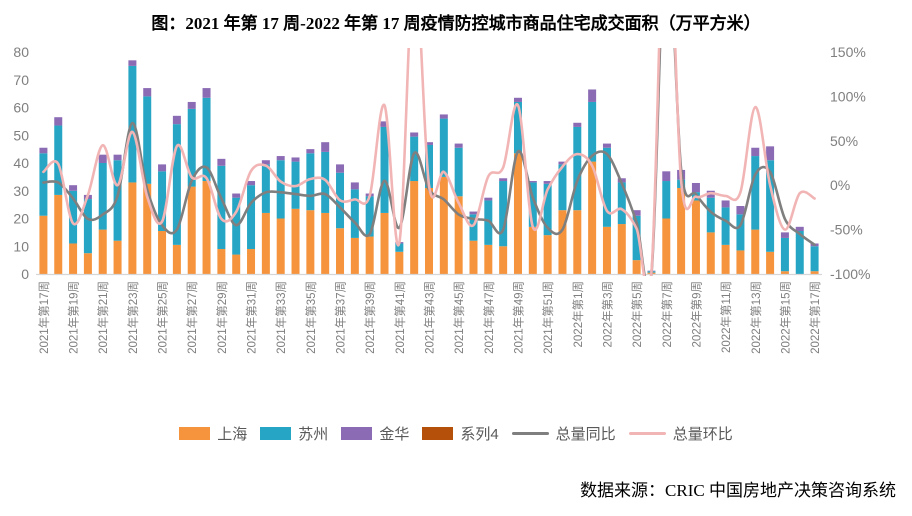 This screenshot has height=516, width=912. I want to click on legend-item-shanghai: 上海, so click(213, 433).